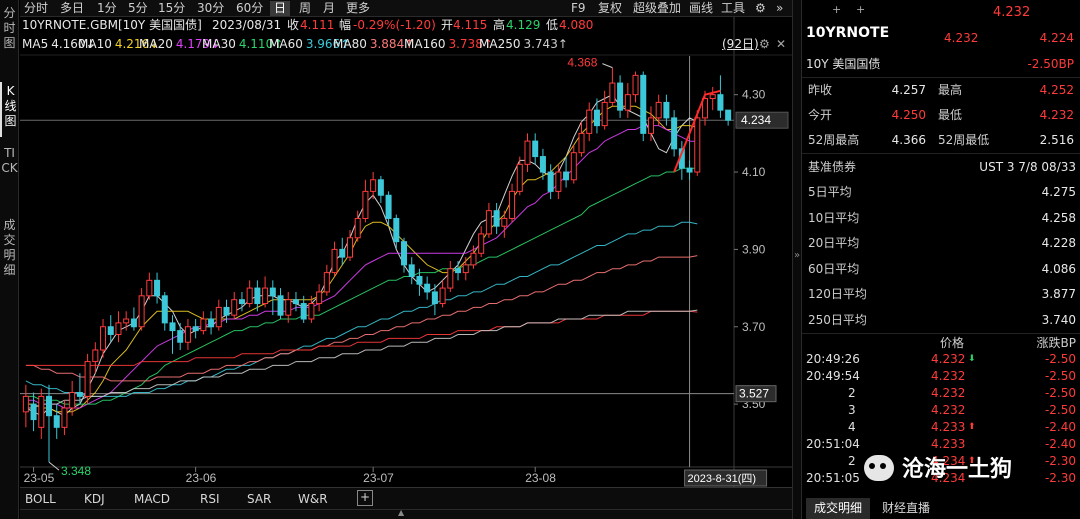 The width and height of the screenshot is (1080, 519). I want to click on tick-time: 20:51:05, so click(833, 478).